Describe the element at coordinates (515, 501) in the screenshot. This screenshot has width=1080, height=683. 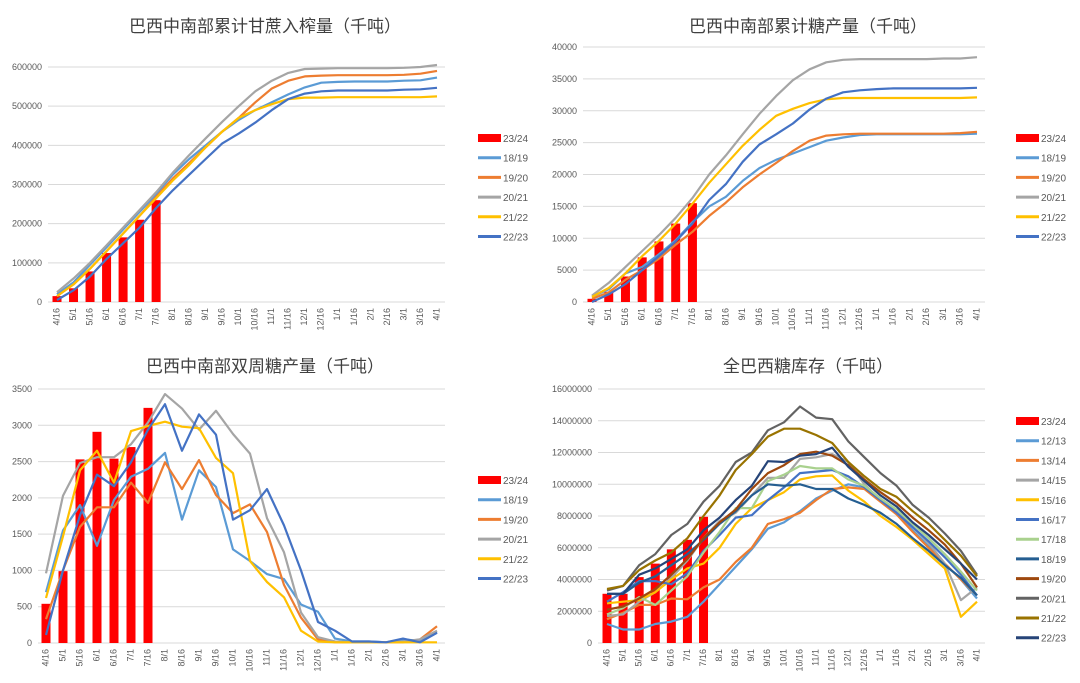
I see `legend-label: 18/19` at that location.